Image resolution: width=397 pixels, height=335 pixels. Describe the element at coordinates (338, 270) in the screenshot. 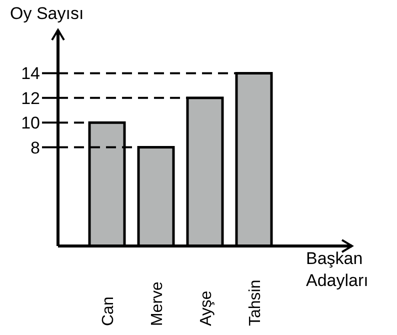

I see `x-axis-title: Başkan Adayları` at that location.